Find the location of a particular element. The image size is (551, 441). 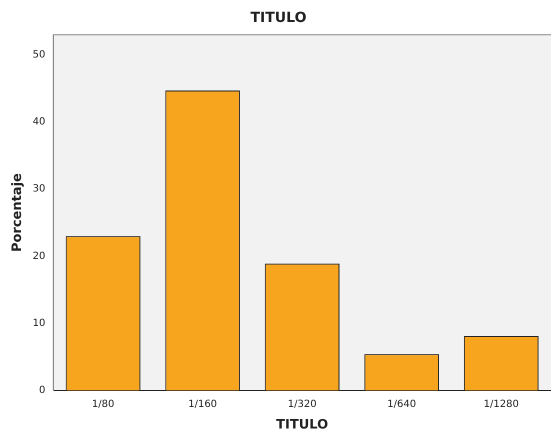

y-axis-title: Porcentaje is located at coordinates (18, 212).